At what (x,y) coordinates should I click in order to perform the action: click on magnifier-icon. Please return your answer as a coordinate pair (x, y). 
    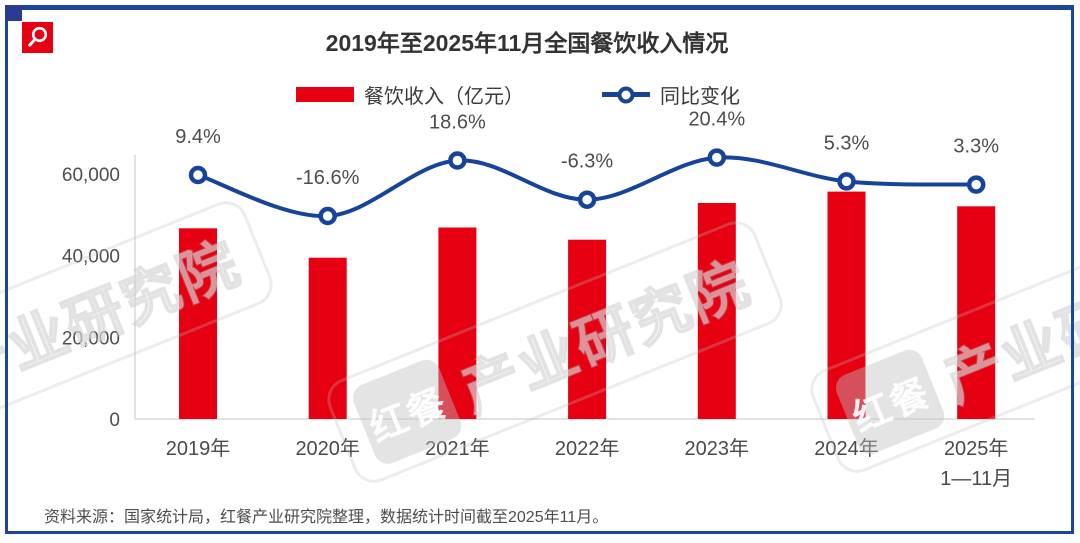
    Looking at the image, I should click on (38, 36).